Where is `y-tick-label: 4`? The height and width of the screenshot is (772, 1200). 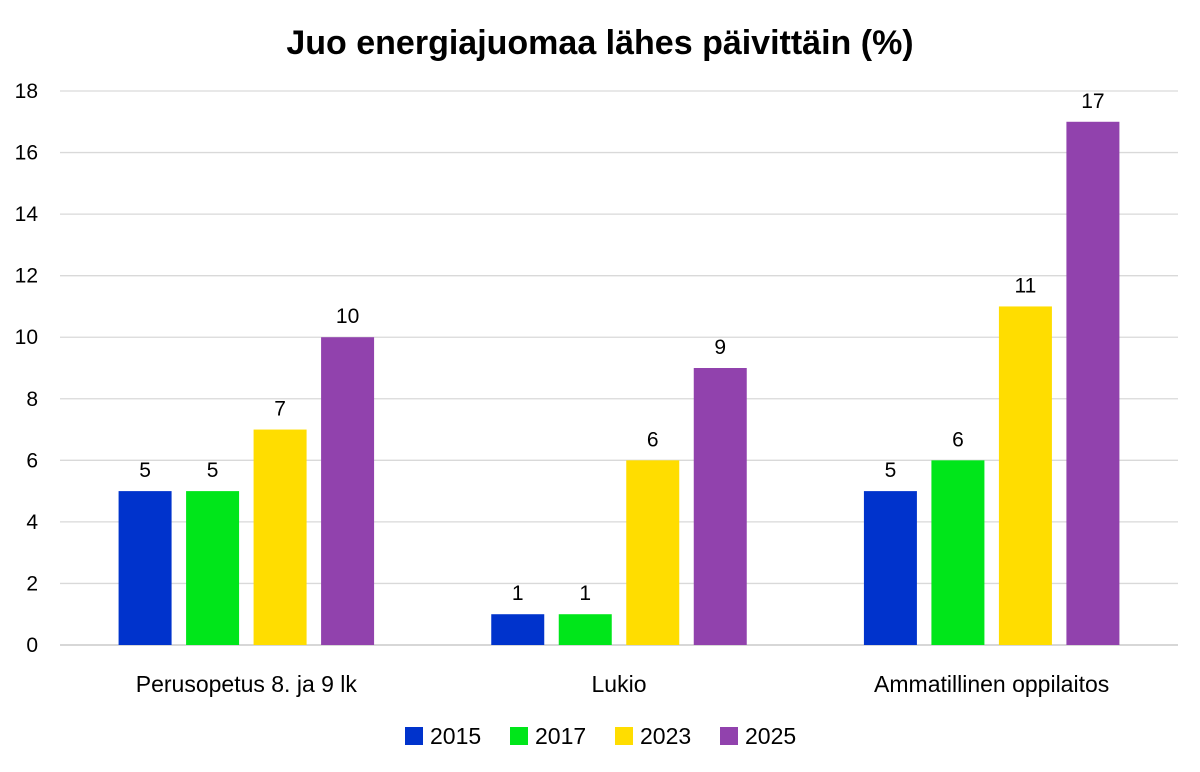 y-tick-label: 4 is located at coordinates (32, 522).